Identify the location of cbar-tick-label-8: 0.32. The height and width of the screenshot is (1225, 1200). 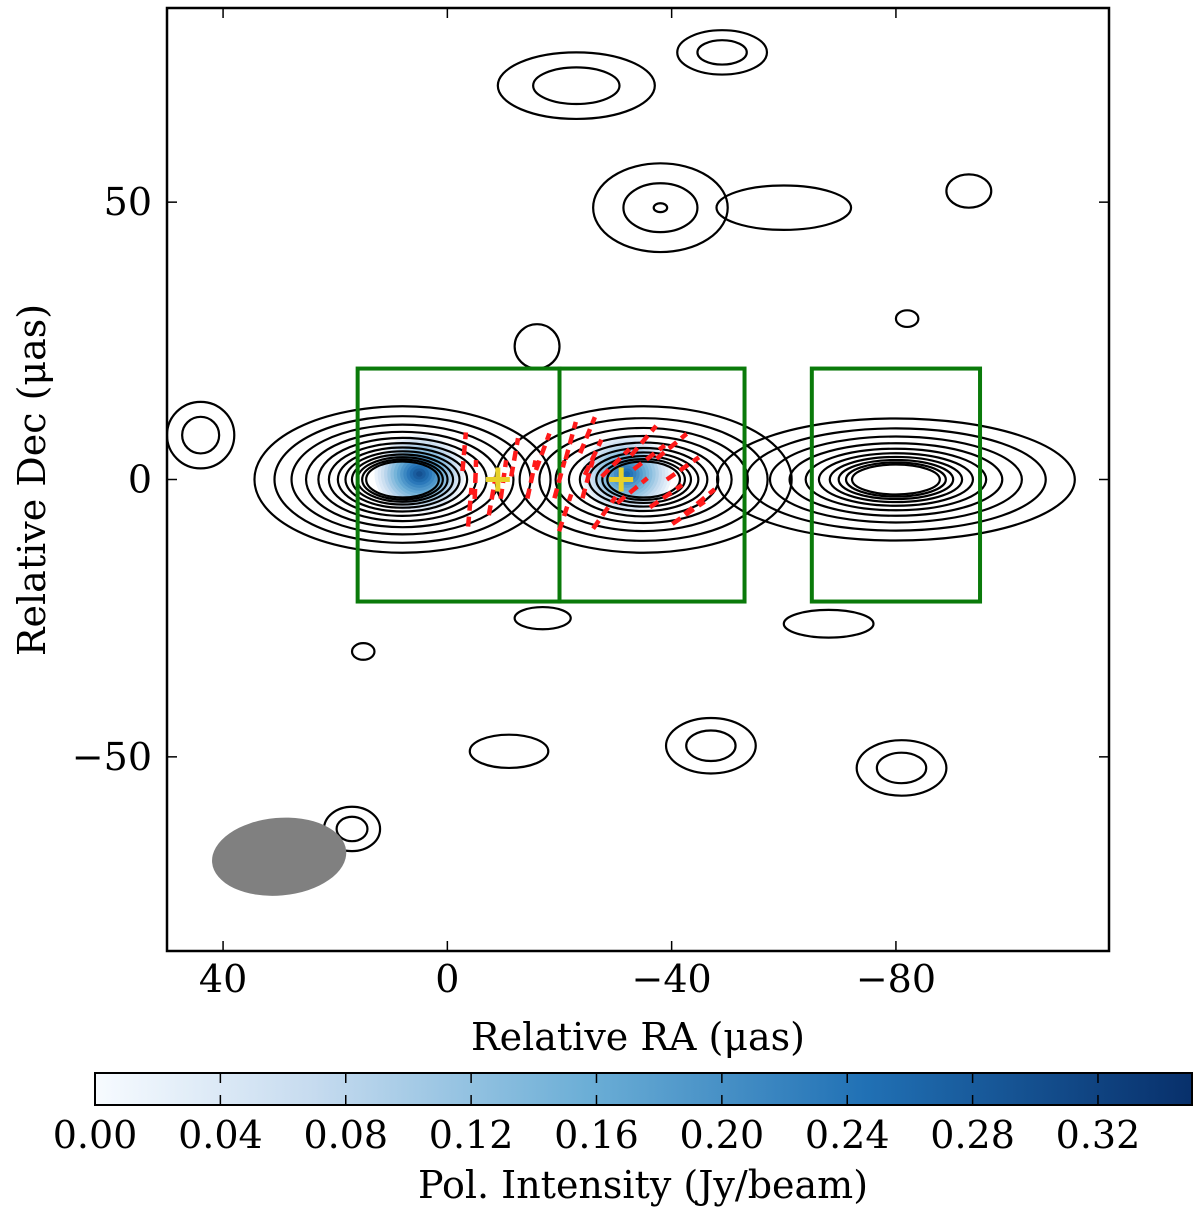
(1098, 1135).